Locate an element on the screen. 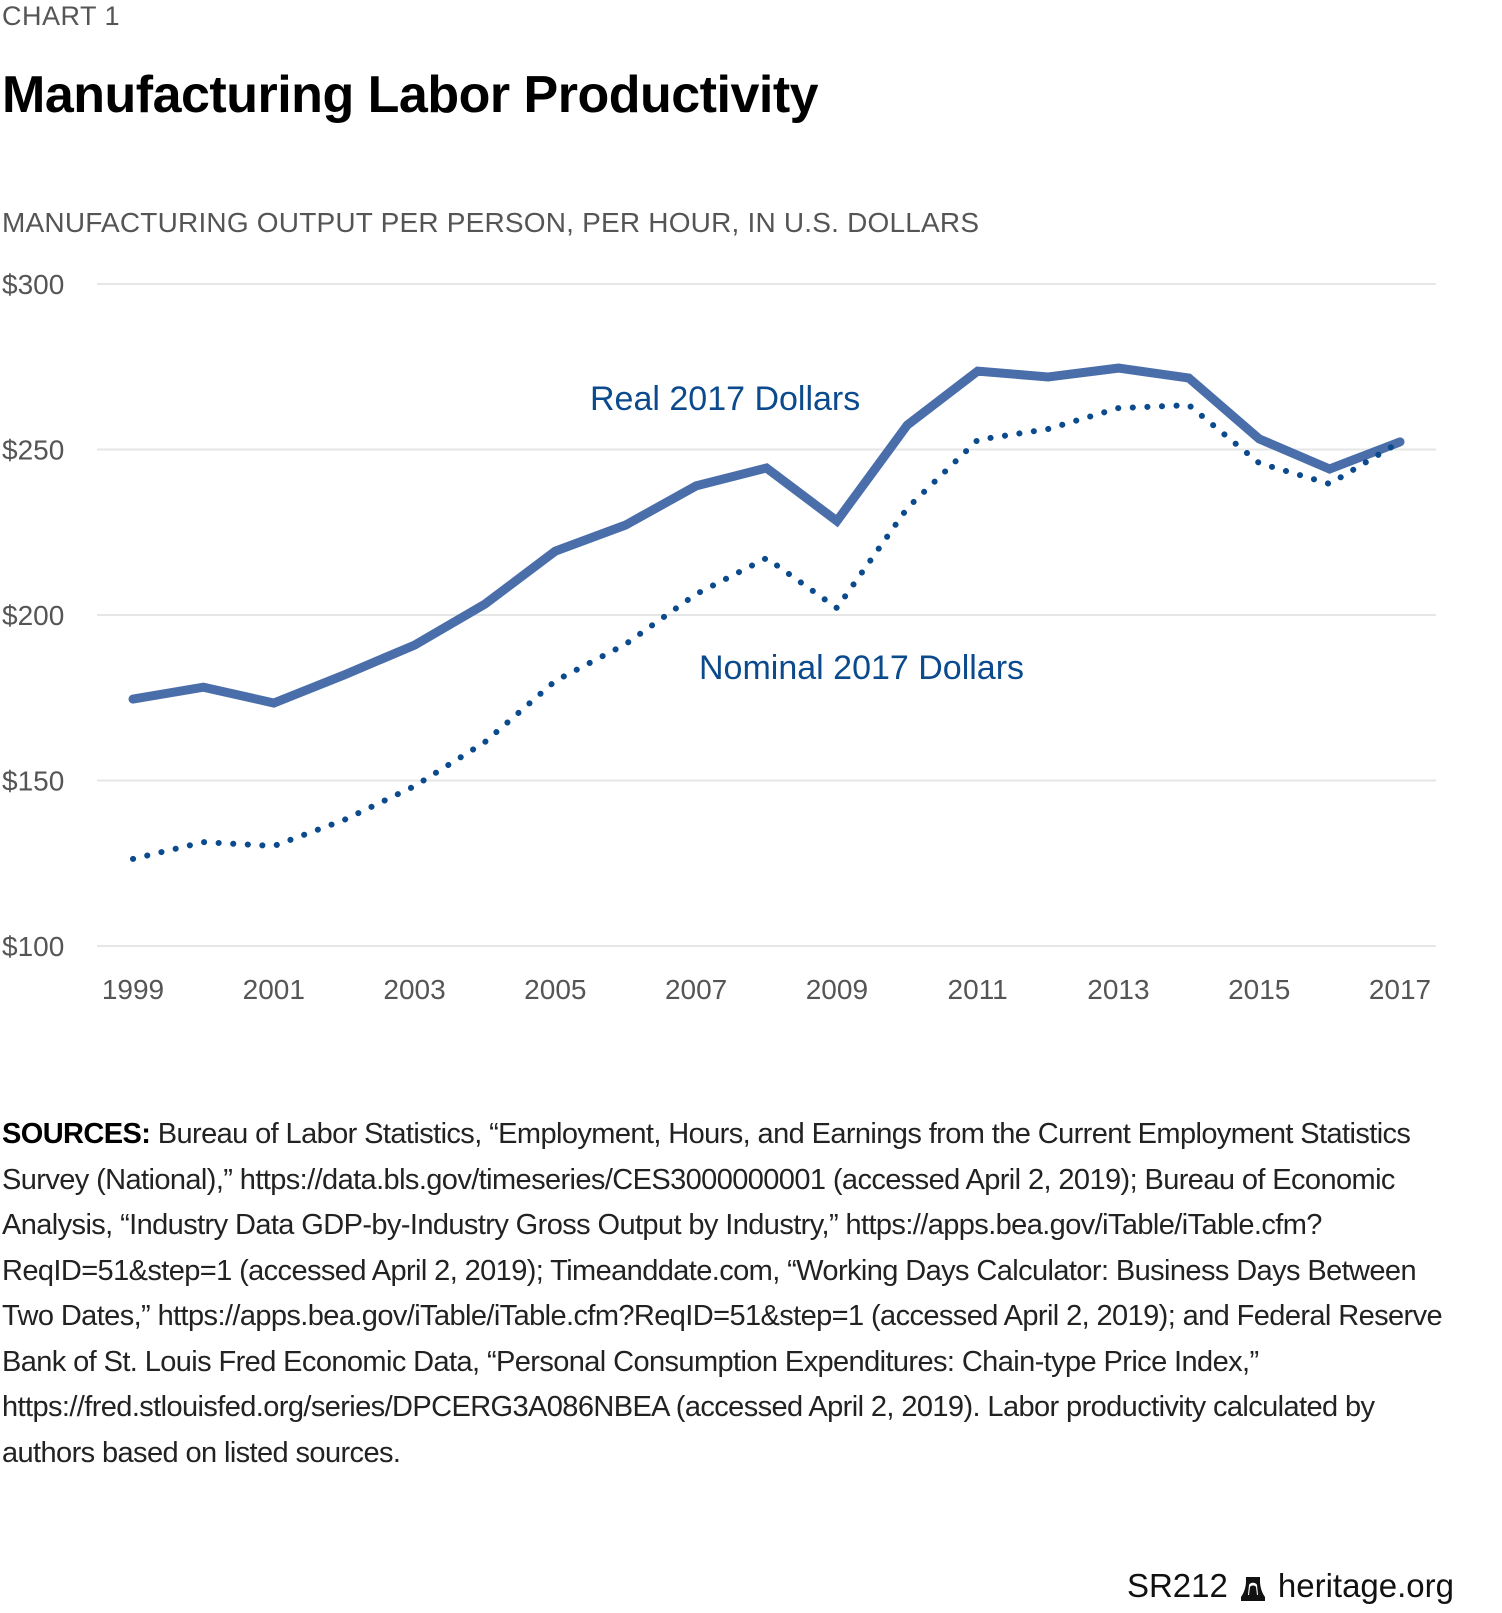  footer: SR212 heritage.org is located at coordinates (1290, 1586).